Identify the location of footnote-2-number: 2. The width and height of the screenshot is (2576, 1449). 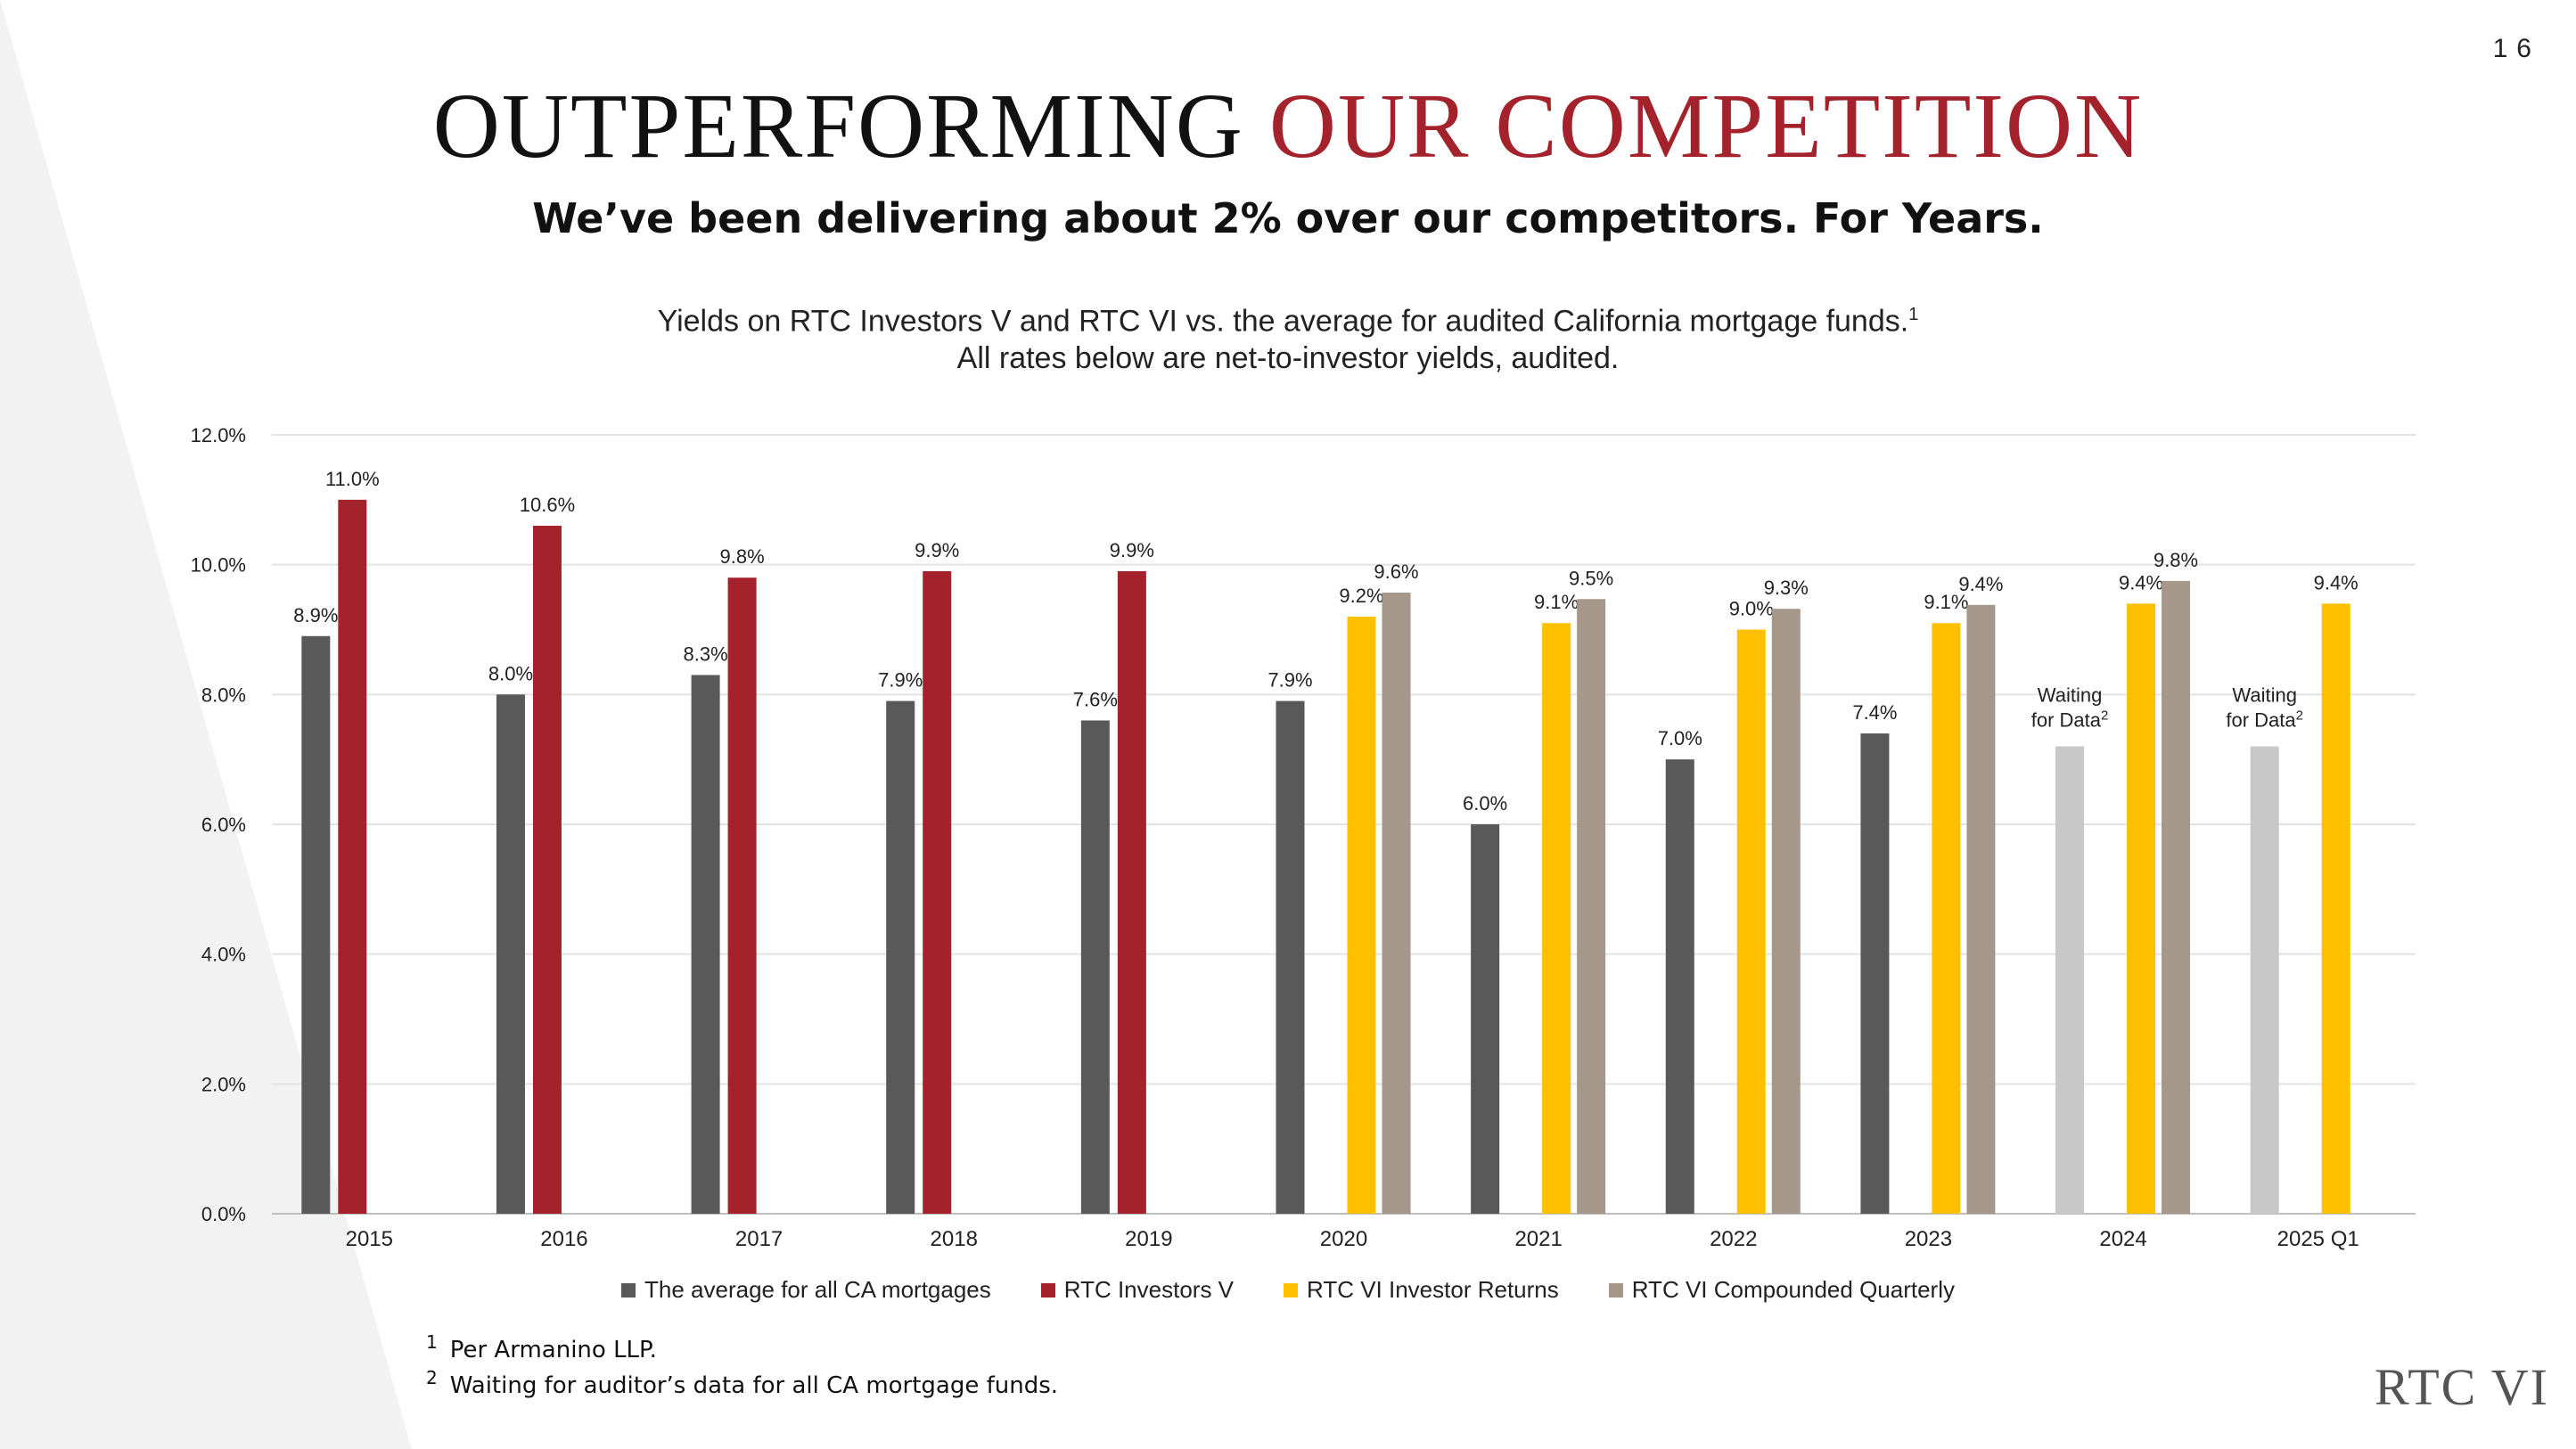
(432, 1377).